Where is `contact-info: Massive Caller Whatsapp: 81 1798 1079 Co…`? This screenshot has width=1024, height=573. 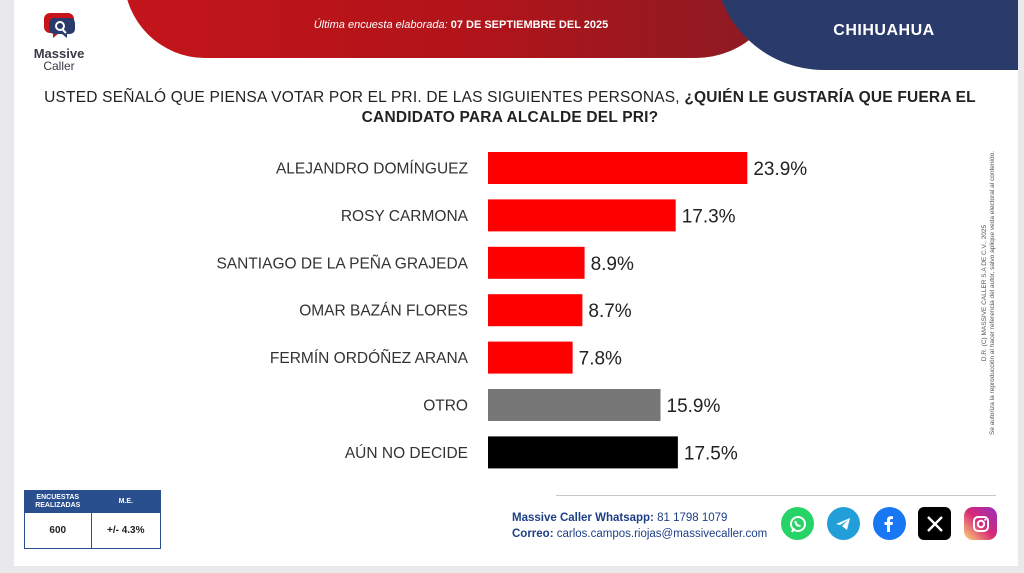 contact-info: Massive Caller Whatsapp: 81 1798 1079 Co… is located at coordinates (652, 526).